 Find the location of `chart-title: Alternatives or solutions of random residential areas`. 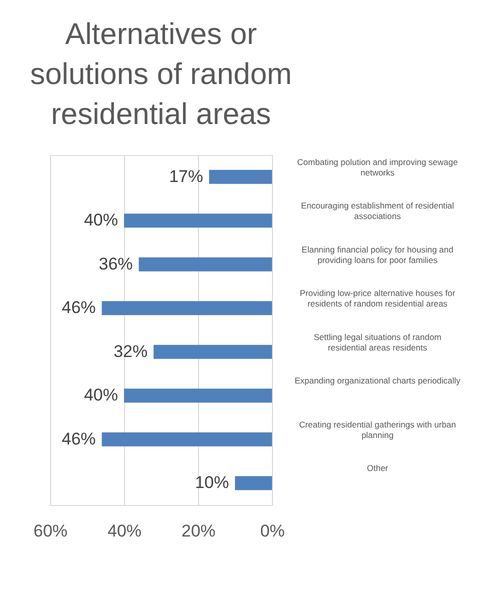

chart-title: Alternatives or solutions of random residential areas is located at coordinates (161, 74).